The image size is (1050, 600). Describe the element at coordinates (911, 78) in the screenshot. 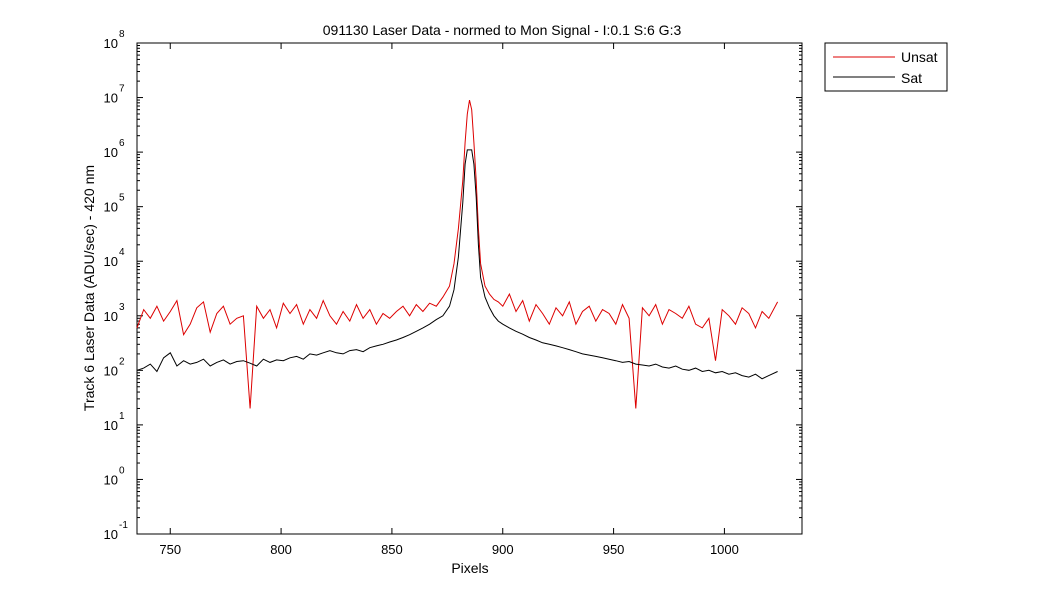

I see `legend-label-sat: Sat` at that location.